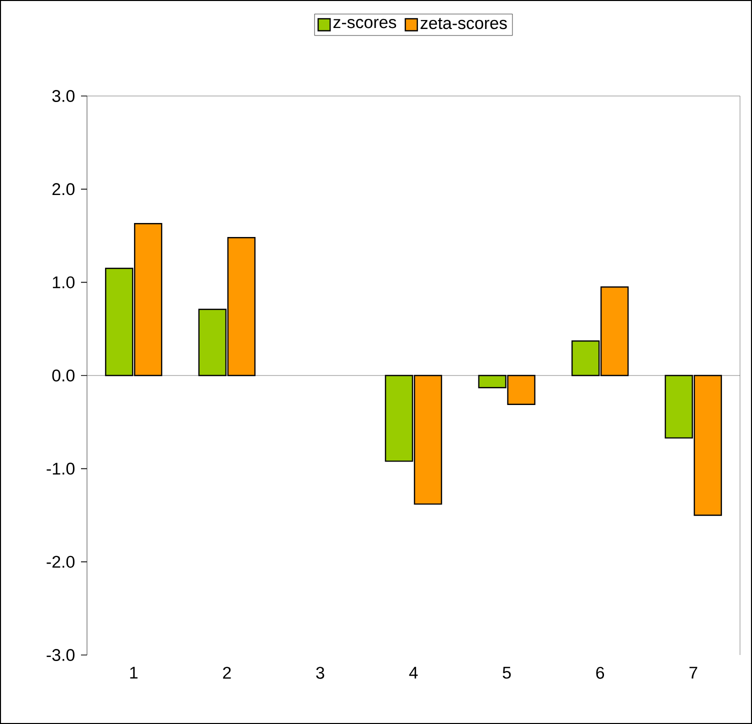 The image size is (752, 724). I want to click on legend-label: zeta-scores, so click(463, 24).